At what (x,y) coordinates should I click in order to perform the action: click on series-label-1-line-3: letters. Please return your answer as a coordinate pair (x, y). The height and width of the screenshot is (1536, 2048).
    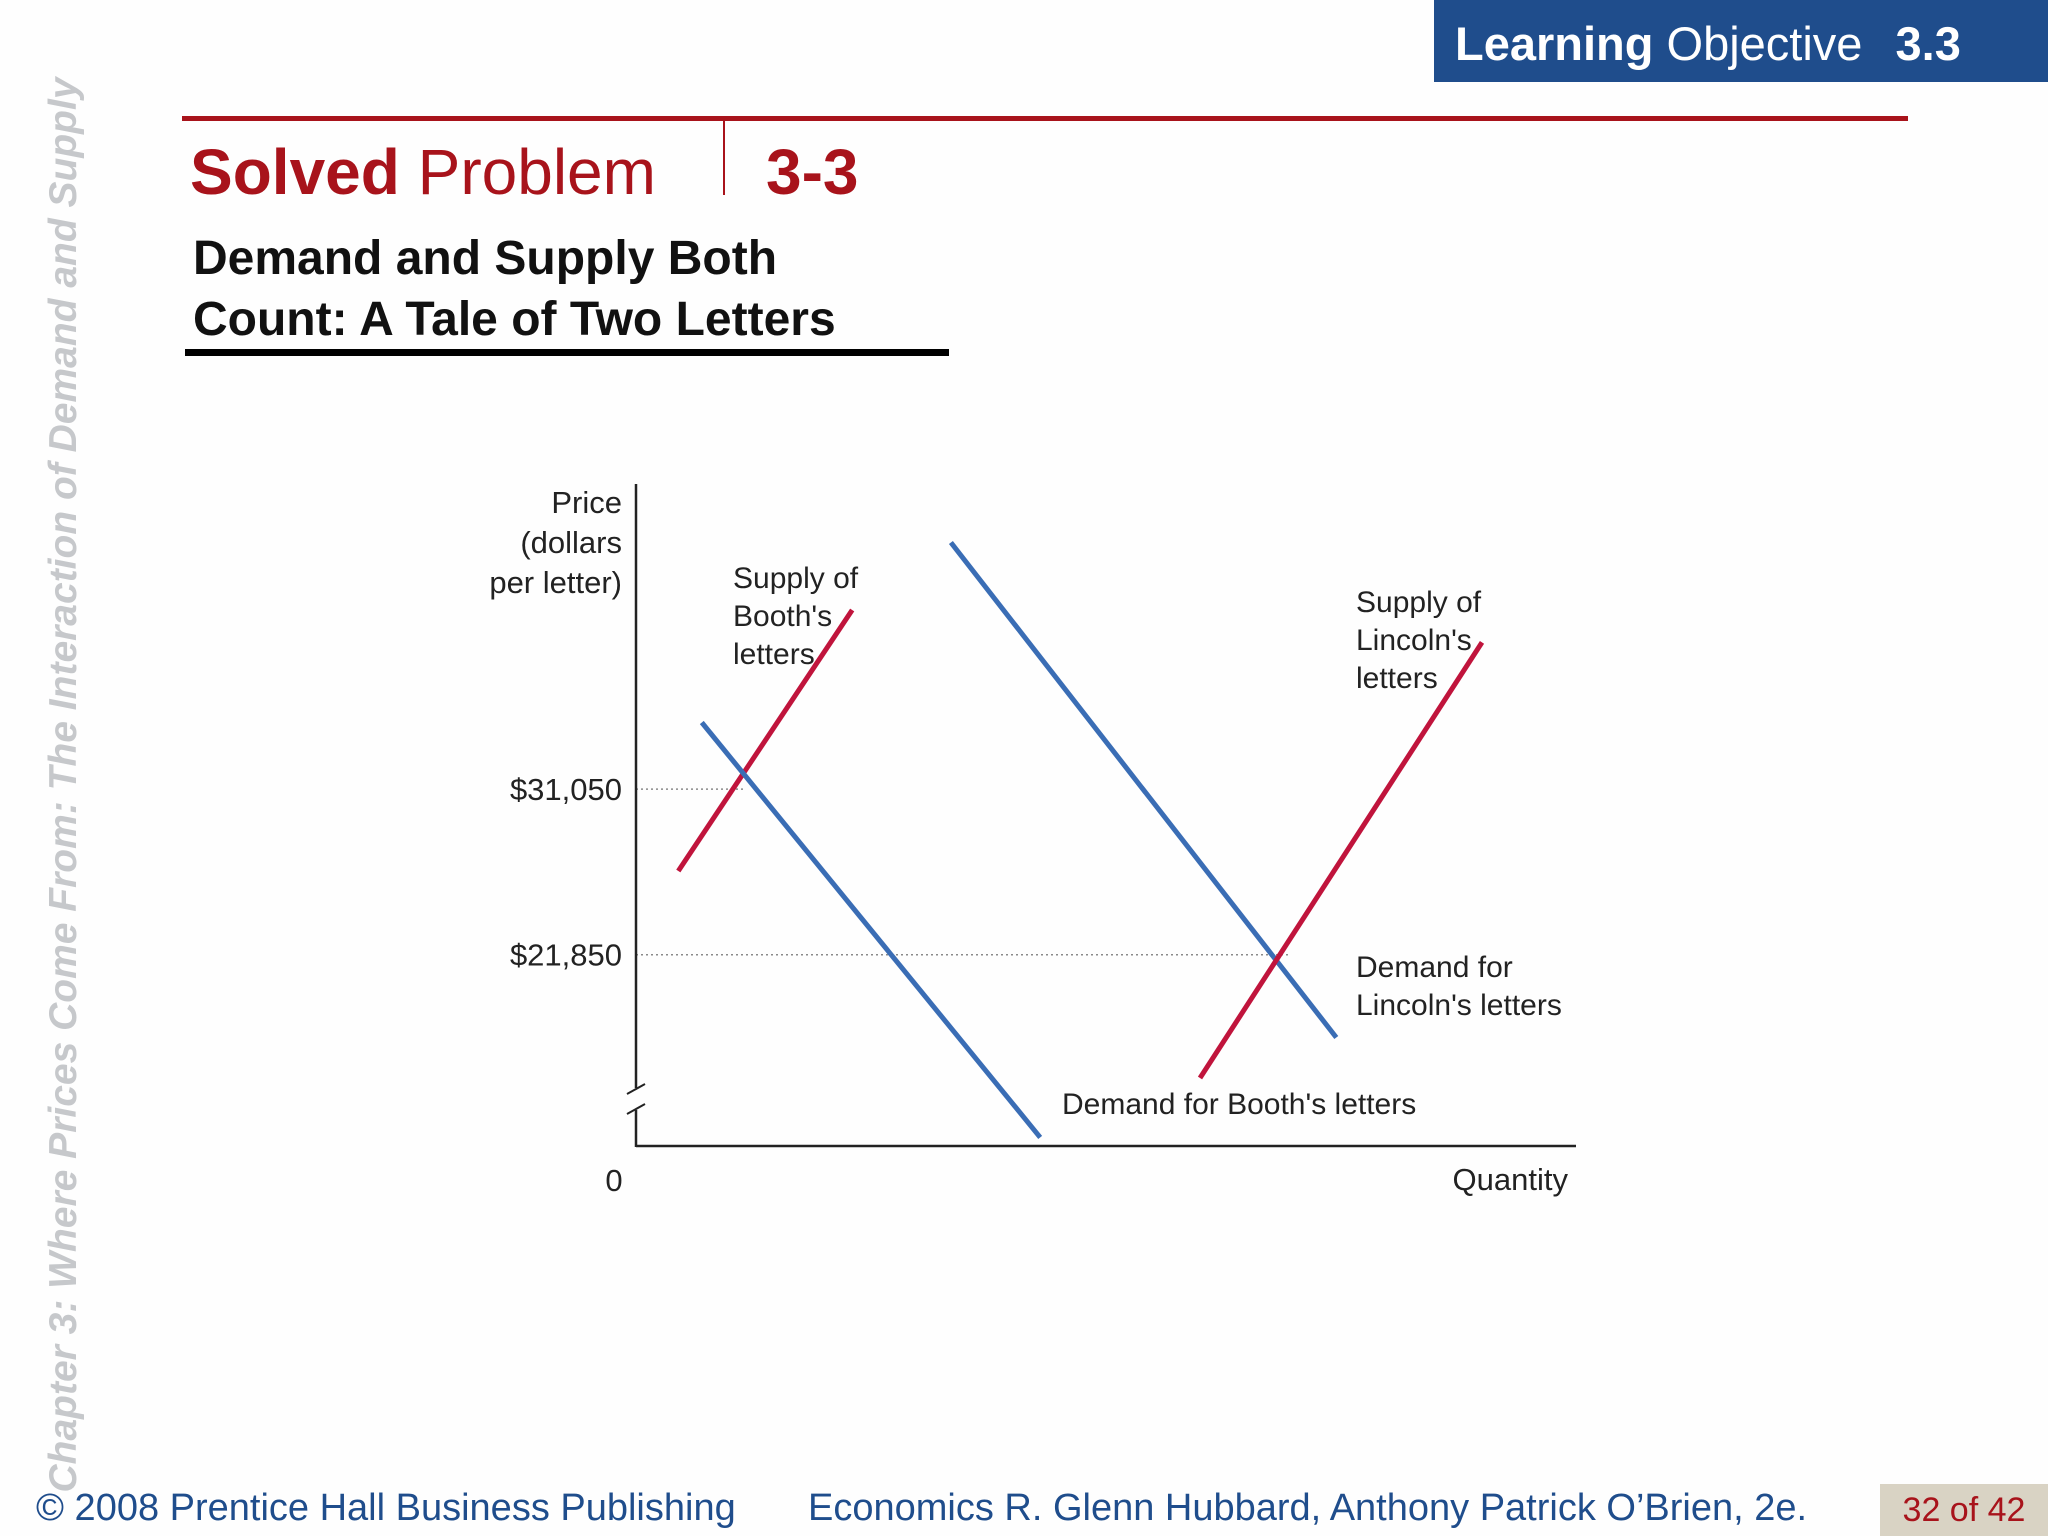
    Looking at the image, I should click on (774, 654).